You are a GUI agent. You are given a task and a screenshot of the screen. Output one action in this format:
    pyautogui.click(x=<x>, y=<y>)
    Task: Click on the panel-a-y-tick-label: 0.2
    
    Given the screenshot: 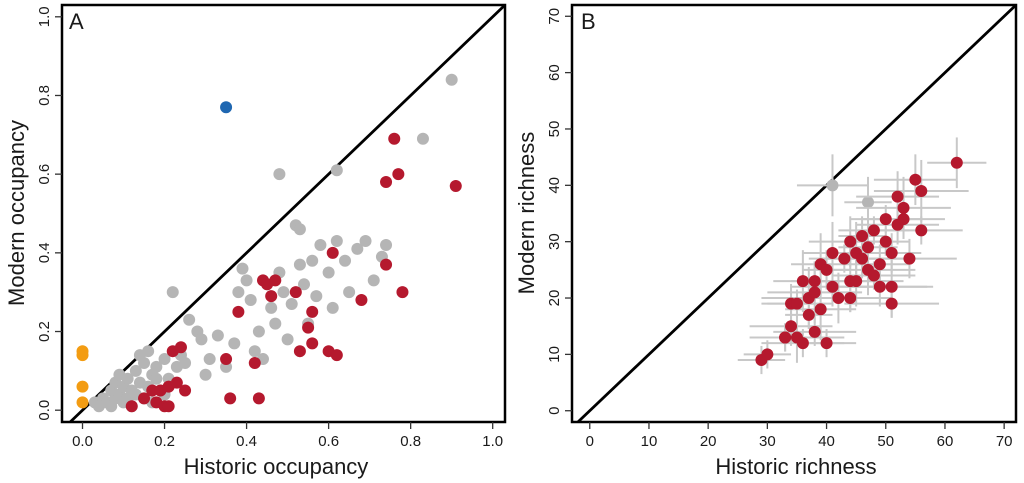 What is the action you would take?
    pyautogui.click(x=44, y=331)
    